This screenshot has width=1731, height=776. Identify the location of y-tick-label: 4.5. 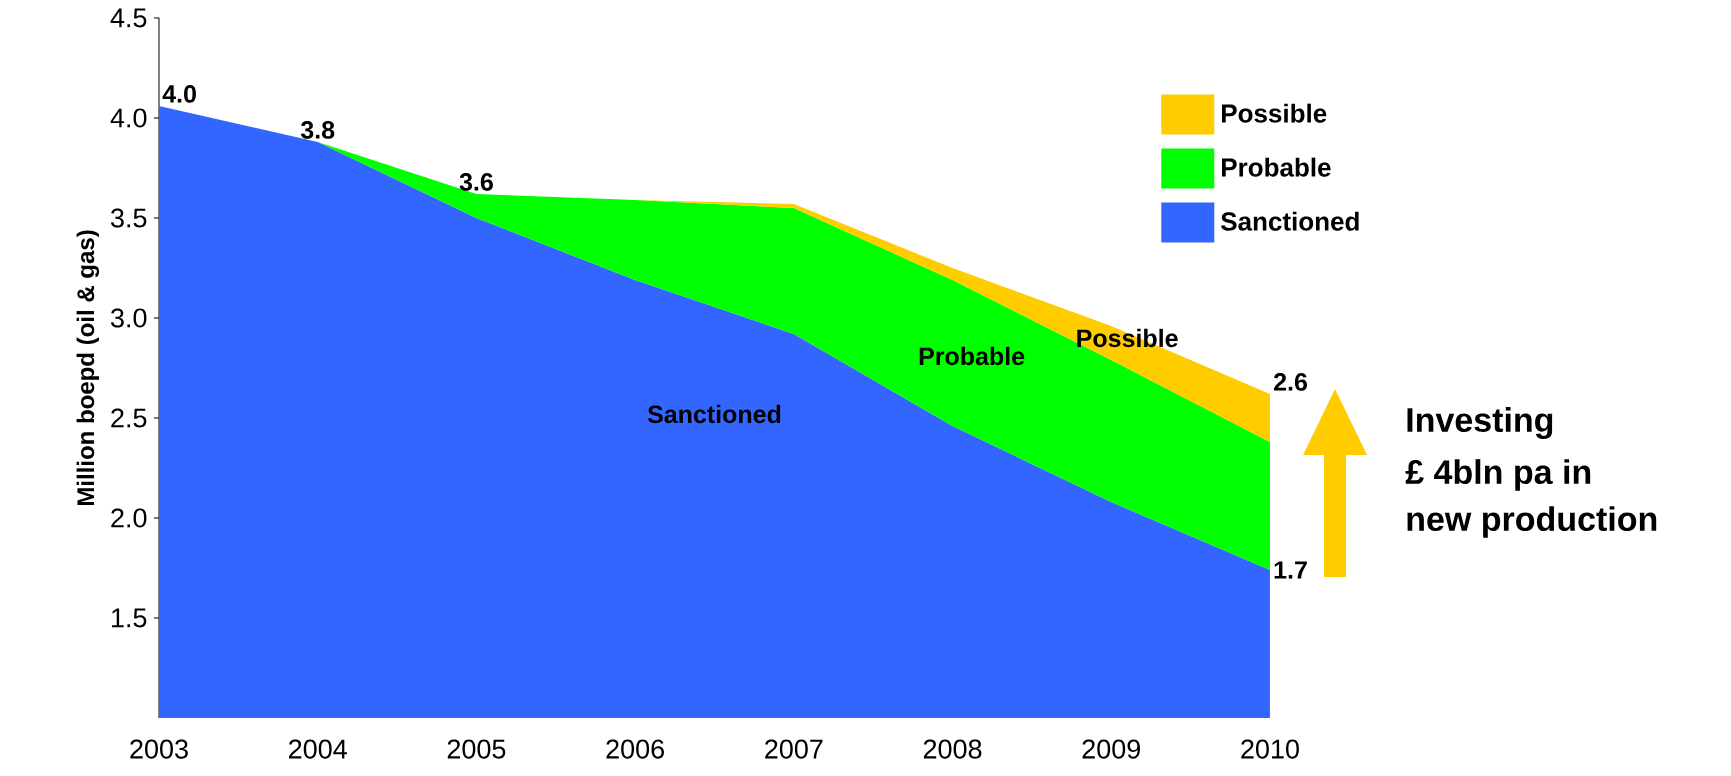
(128, 18).